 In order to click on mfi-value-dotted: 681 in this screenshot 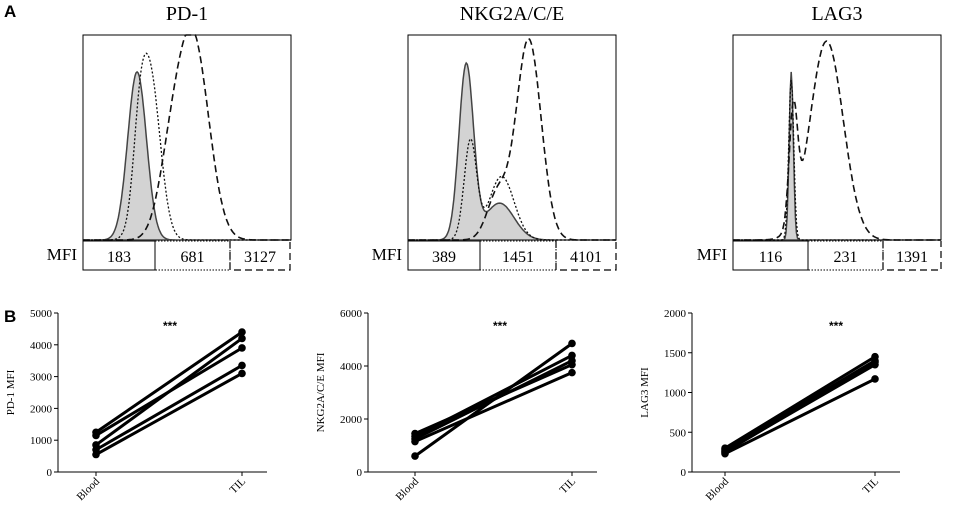, I will do `click(193, 257)`.